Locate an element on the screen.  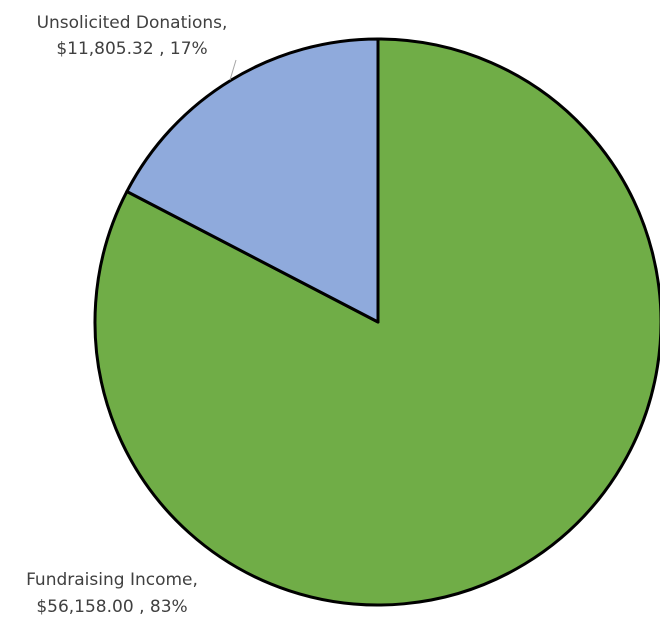
data-label-category: Fundraising Income, is located at coordinates (112, 580).